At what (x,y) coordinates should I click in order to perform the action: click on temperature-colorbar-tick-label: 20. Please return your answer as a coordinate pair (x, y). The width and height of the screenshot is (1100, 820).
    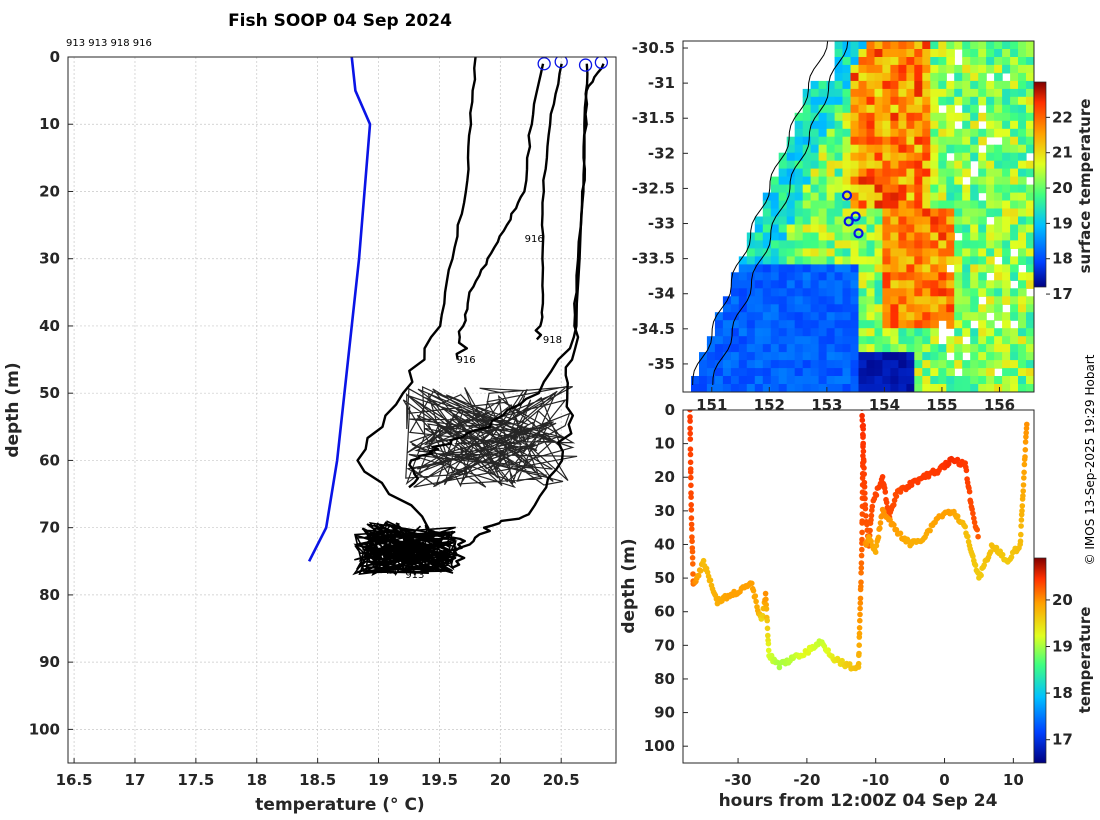
    Looking at the image, I should click on (1062, 600).